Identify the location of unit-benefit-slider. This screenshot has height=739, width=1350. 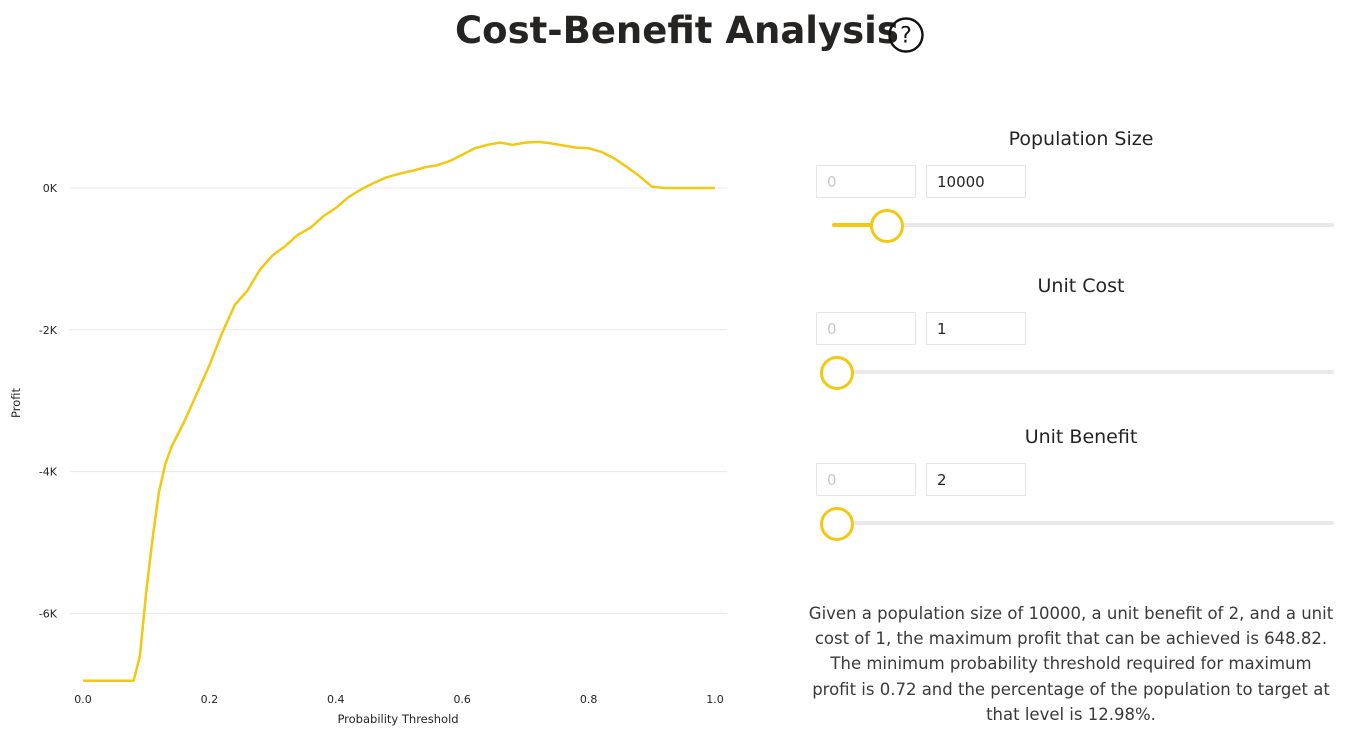
(1077, 524).